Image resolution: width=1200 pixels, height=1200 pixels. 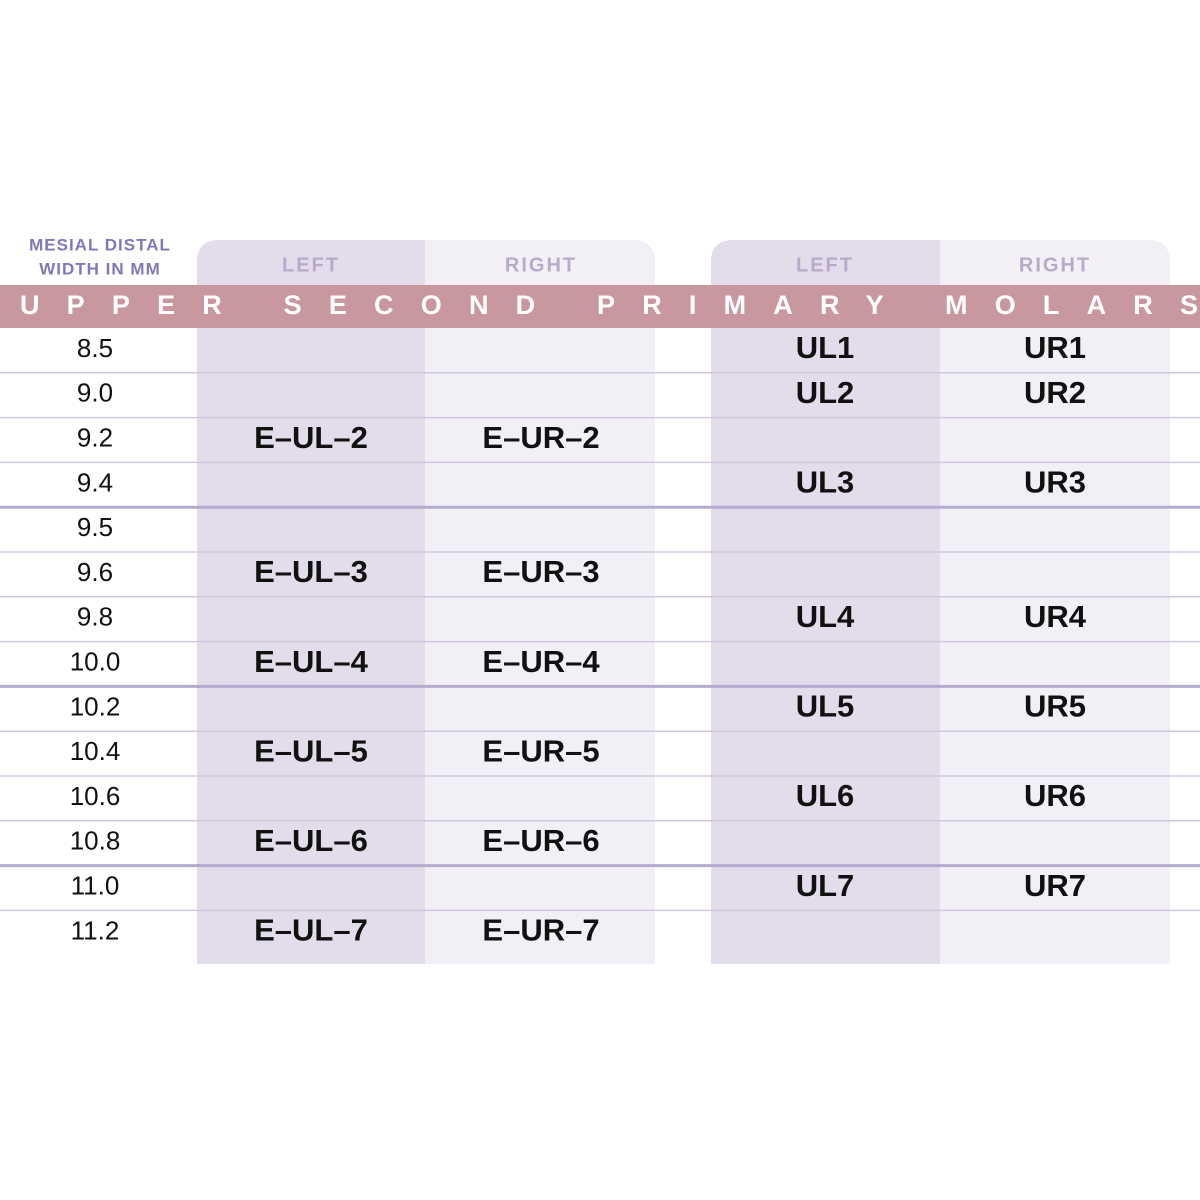 What do you see at coordinates (311, 571) in the screenshot?
I see `size-code: E–UL–3` at bounding box center [311, 571].